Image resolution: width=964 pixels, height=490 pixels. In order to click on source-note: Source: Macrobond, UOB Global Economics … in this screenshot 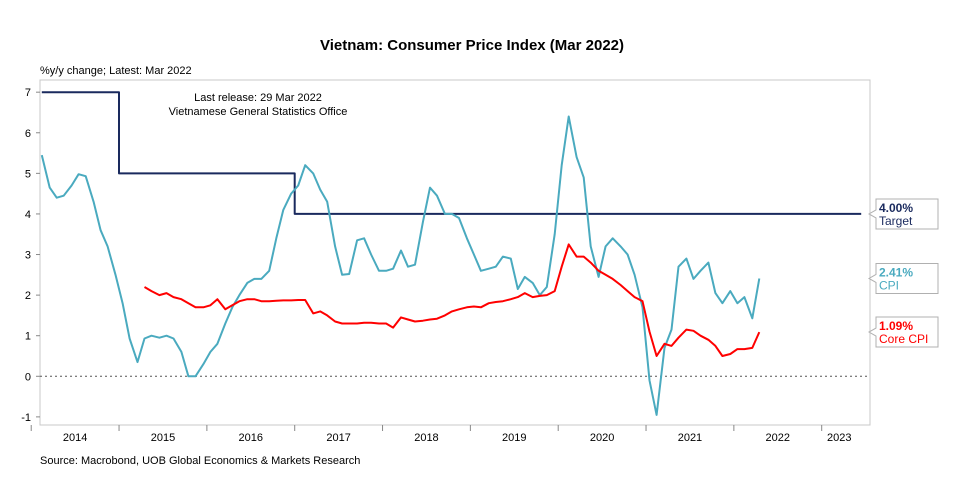, I will do `click(200, 461)`.